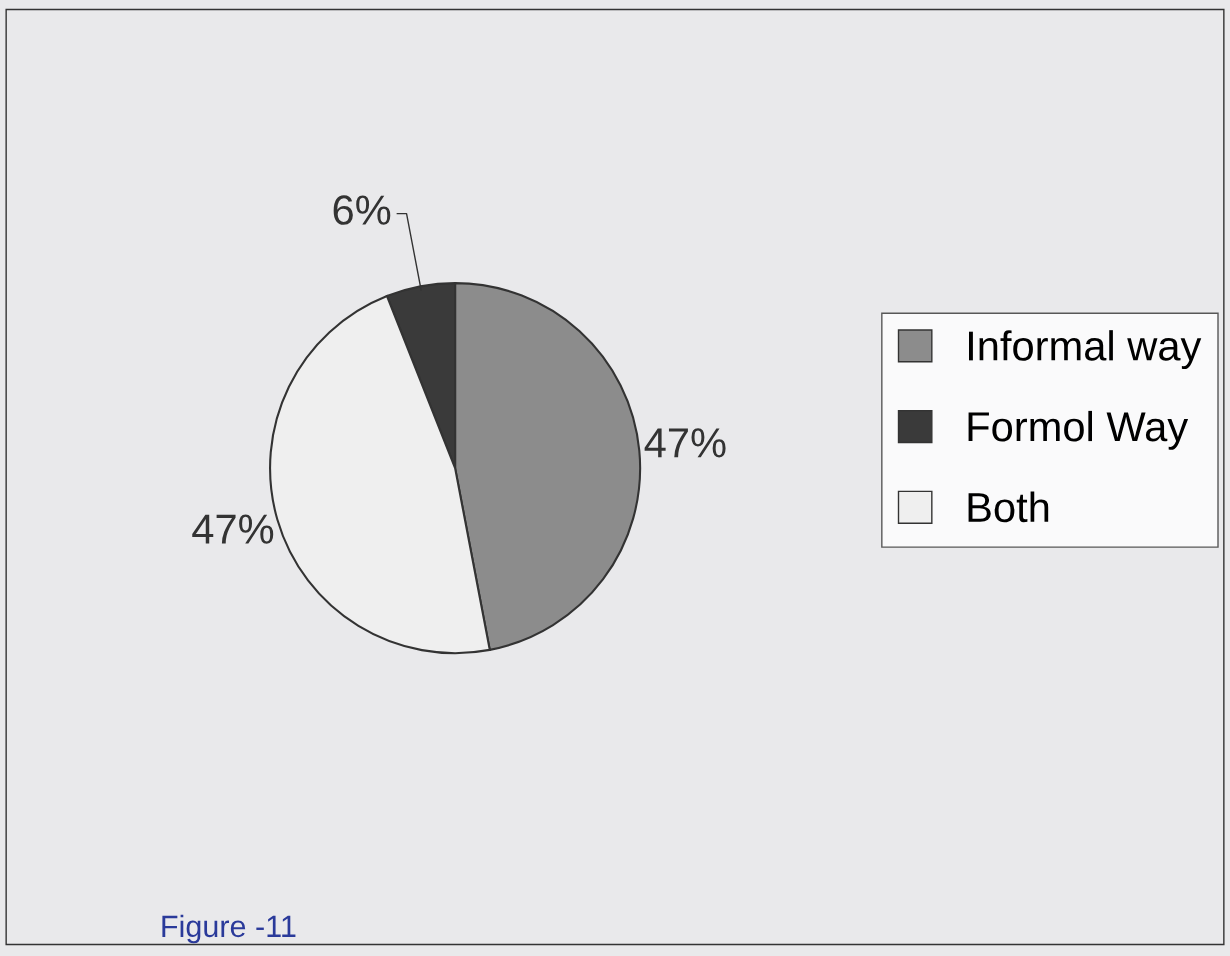 This screenshot has width=1230, height=956. I want to click on data-label: 6%, so click(362, 210).